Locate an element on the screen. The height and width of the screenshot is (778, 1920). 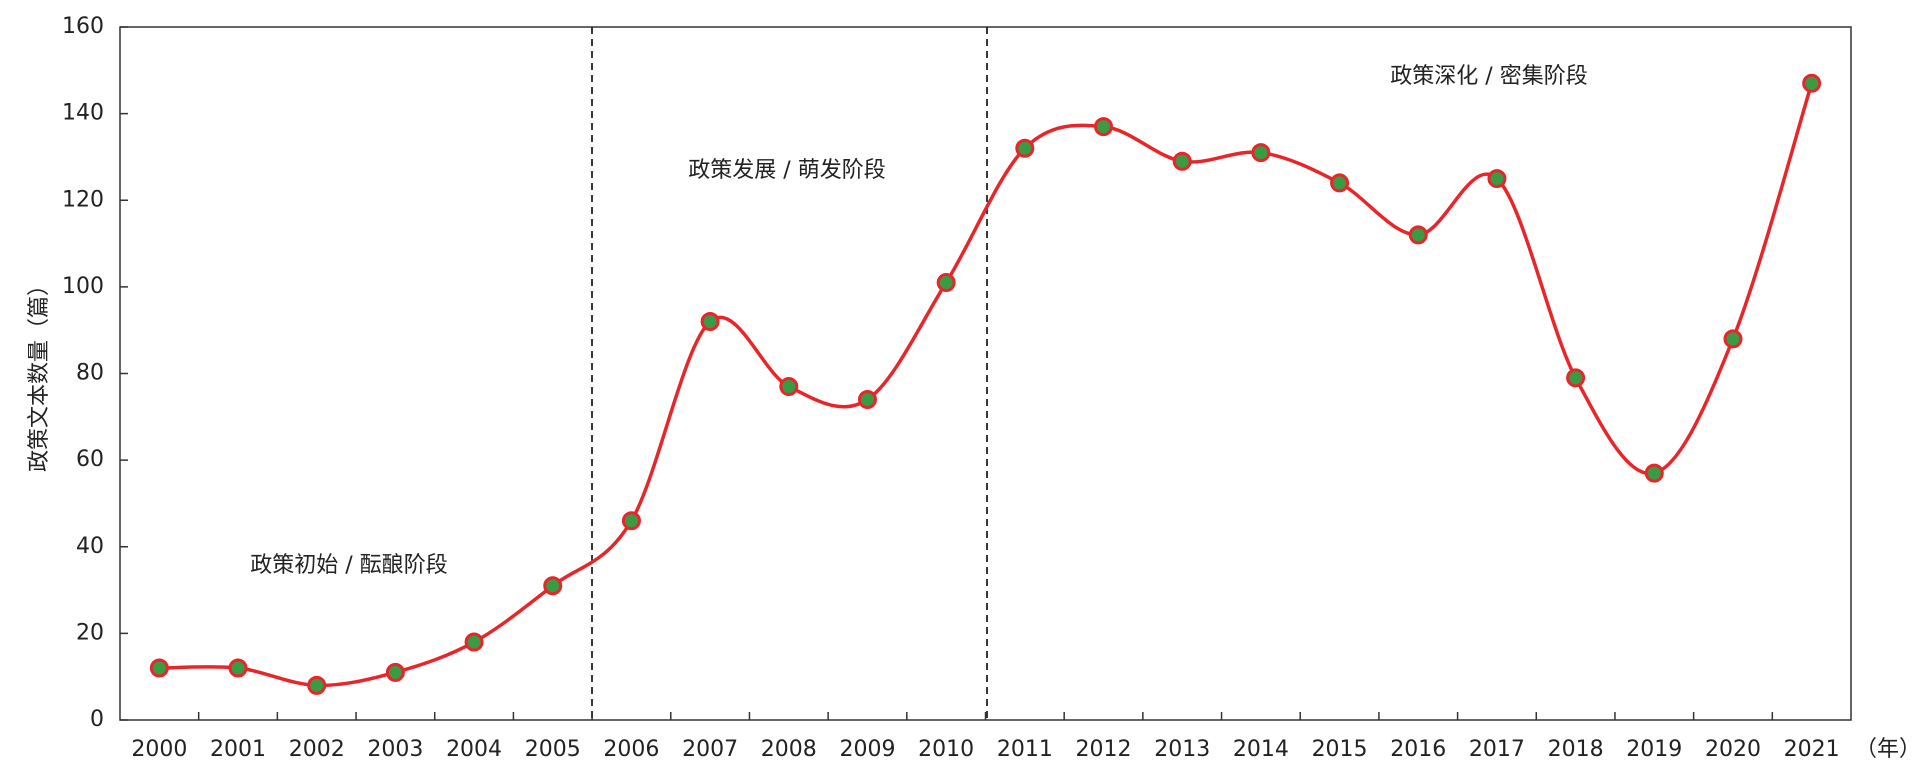
x-tick-label: 2009 is located at coordinates (867, 749).